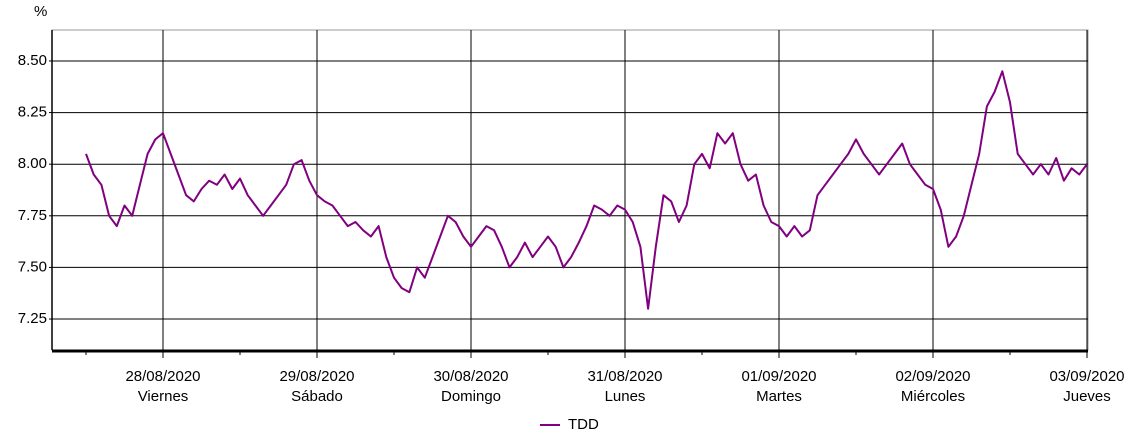 The width and height of the screenshot is (1136, 442). I want to click on x-tick-label: 31/08/2020, so click(624, 376).